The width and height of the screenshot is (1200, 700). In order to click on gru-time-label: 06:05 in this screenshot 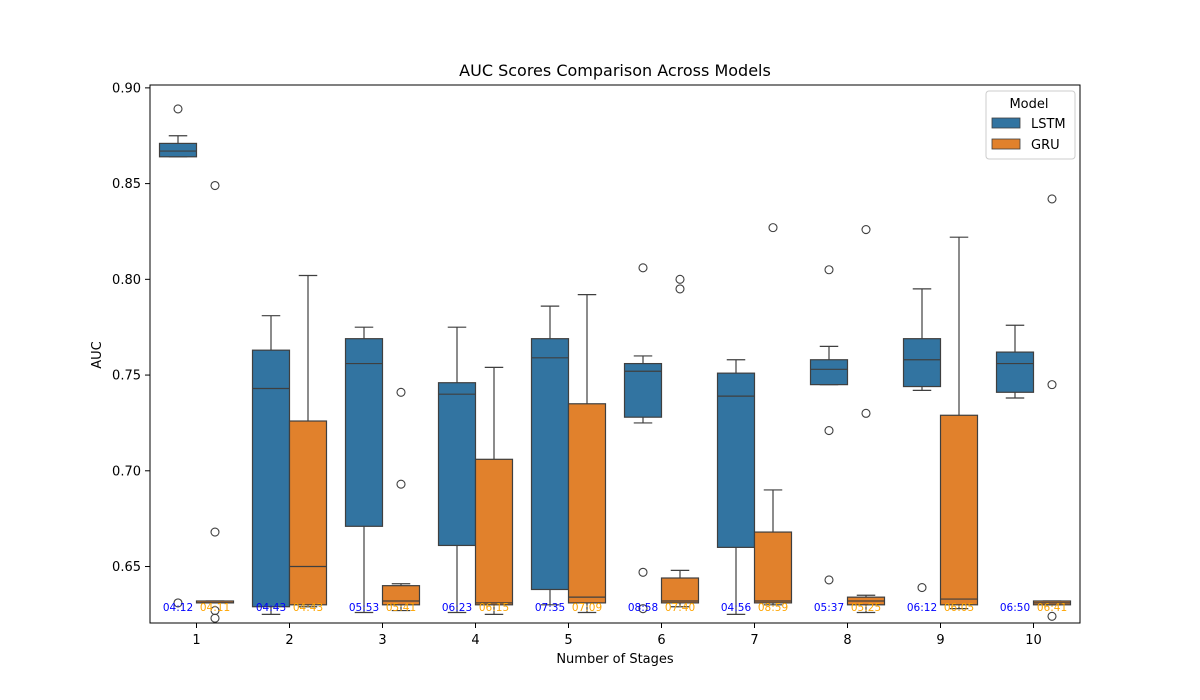, I will do `click(959, 608)`.